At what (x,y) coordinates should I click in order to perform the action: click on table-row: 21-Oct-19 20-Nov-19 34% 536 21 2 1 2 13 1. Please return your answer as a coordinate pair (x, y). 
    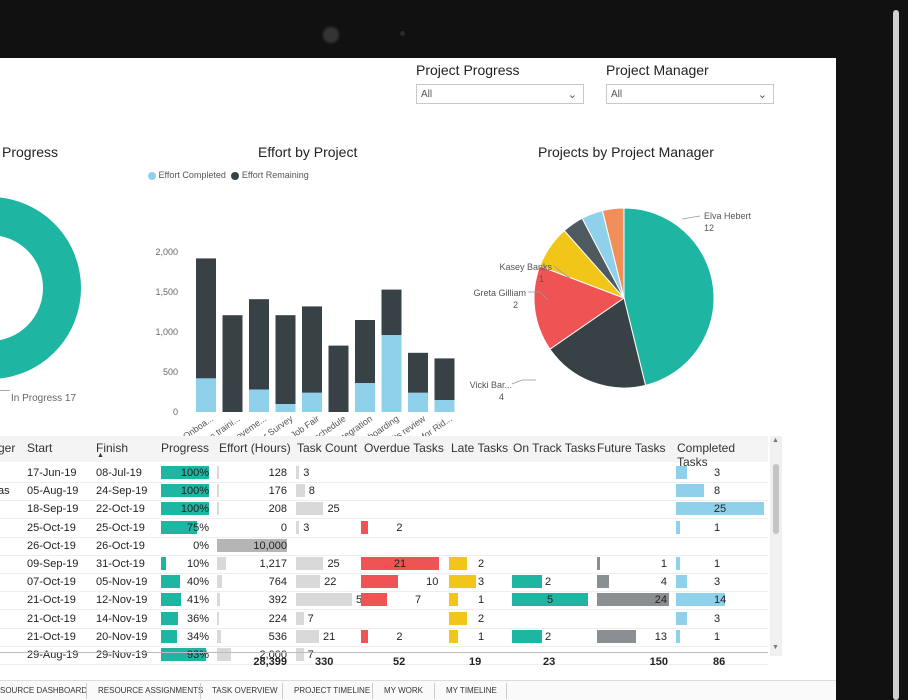
    Looking at the image, I should click on (384, 637).